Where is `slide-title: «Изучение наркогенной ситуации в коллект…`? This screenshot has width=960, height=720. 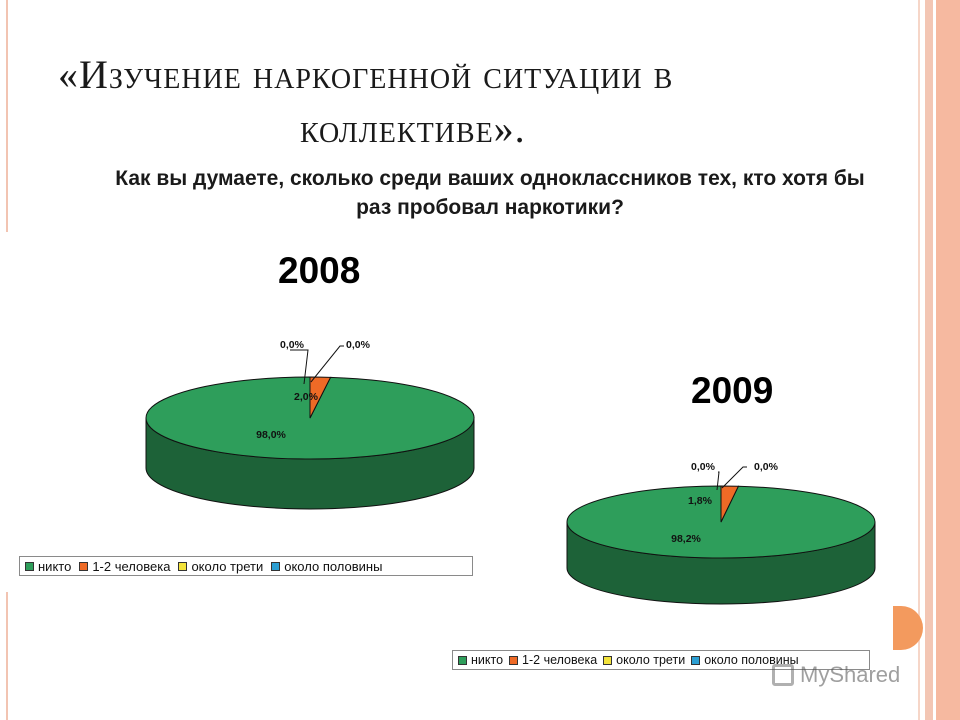 slide-title: «Изучение наркогенной ситуации в коллект… is located at coordinates (448, 102).